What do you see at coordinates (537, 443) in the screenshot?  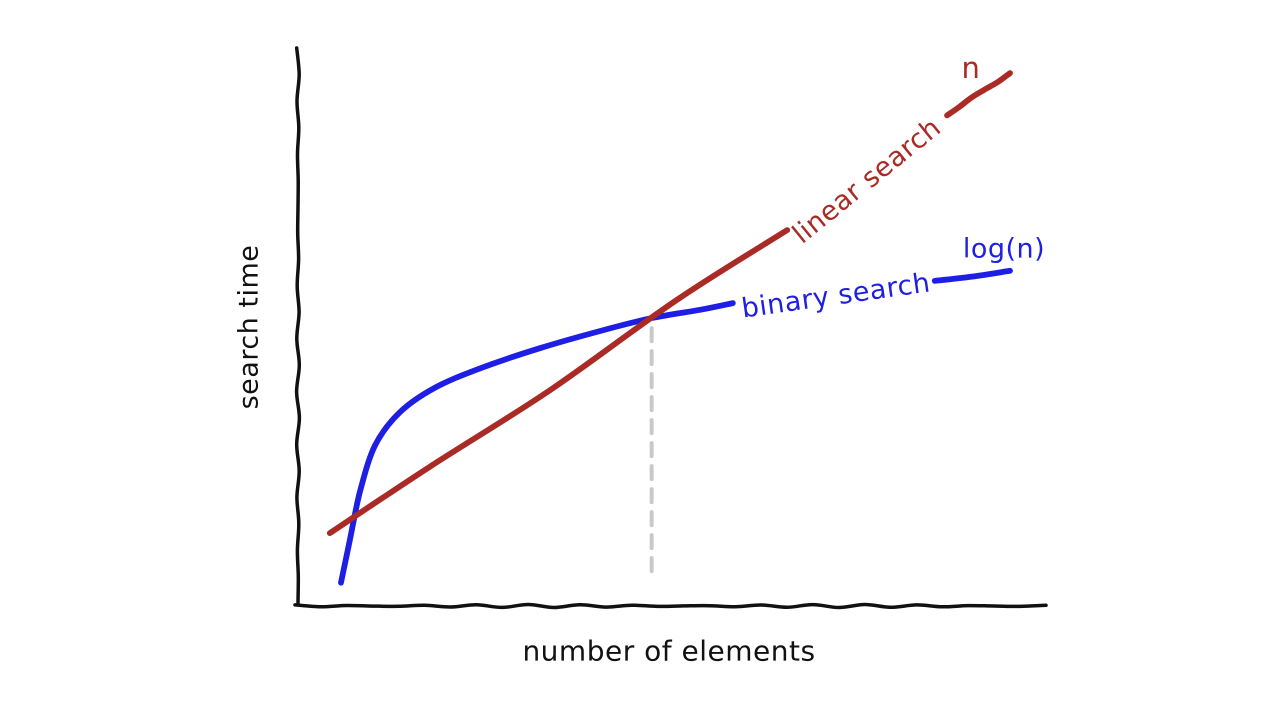 I see `series-curve-binary-search-seg0` at bounding box center [537, 443].